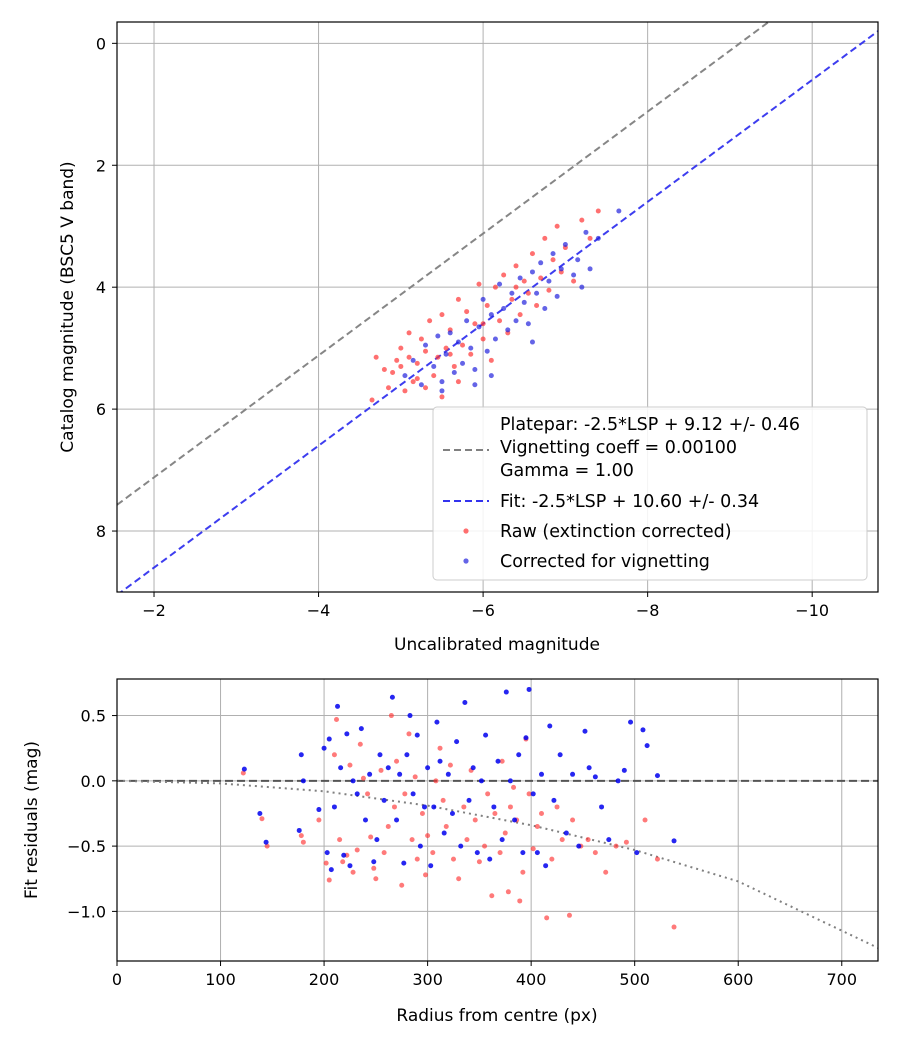 The width and height of the screenshot is (900, 1050). I want to click on top-x-ticks: −2 −4 −6 −8 −10, so click(485, 606).